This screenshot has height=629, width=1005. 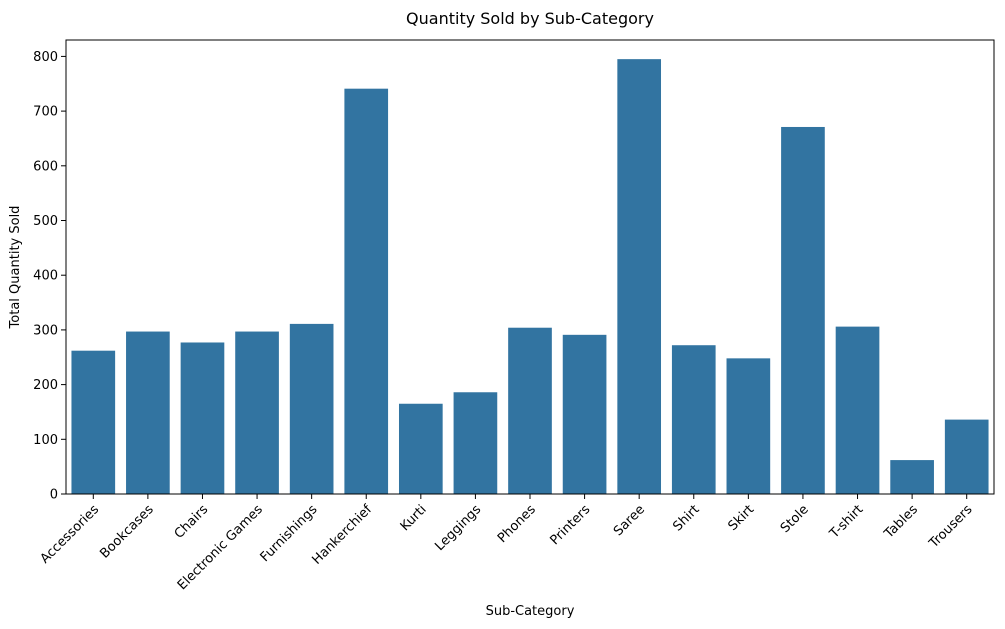 I want to click on bar-tables, so click(x=912, y=477).